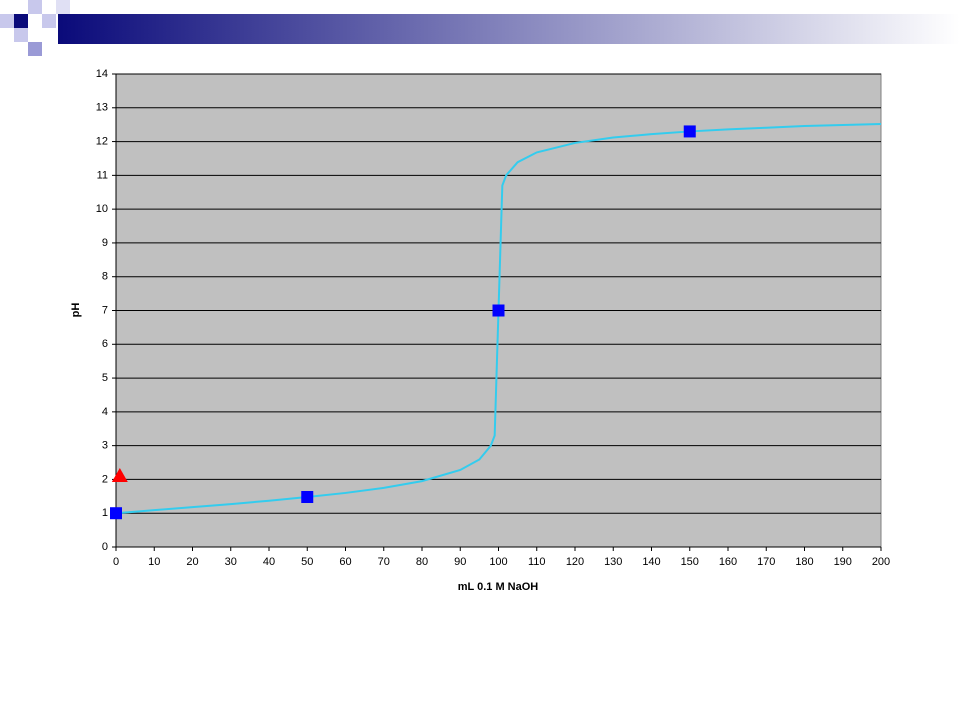 The height and width of the screenshot is (725, 960). What do you see at coordinates (105, 479) in the screenshot?
I see `y-tick-label: 2` at bounding box center [105, 479].